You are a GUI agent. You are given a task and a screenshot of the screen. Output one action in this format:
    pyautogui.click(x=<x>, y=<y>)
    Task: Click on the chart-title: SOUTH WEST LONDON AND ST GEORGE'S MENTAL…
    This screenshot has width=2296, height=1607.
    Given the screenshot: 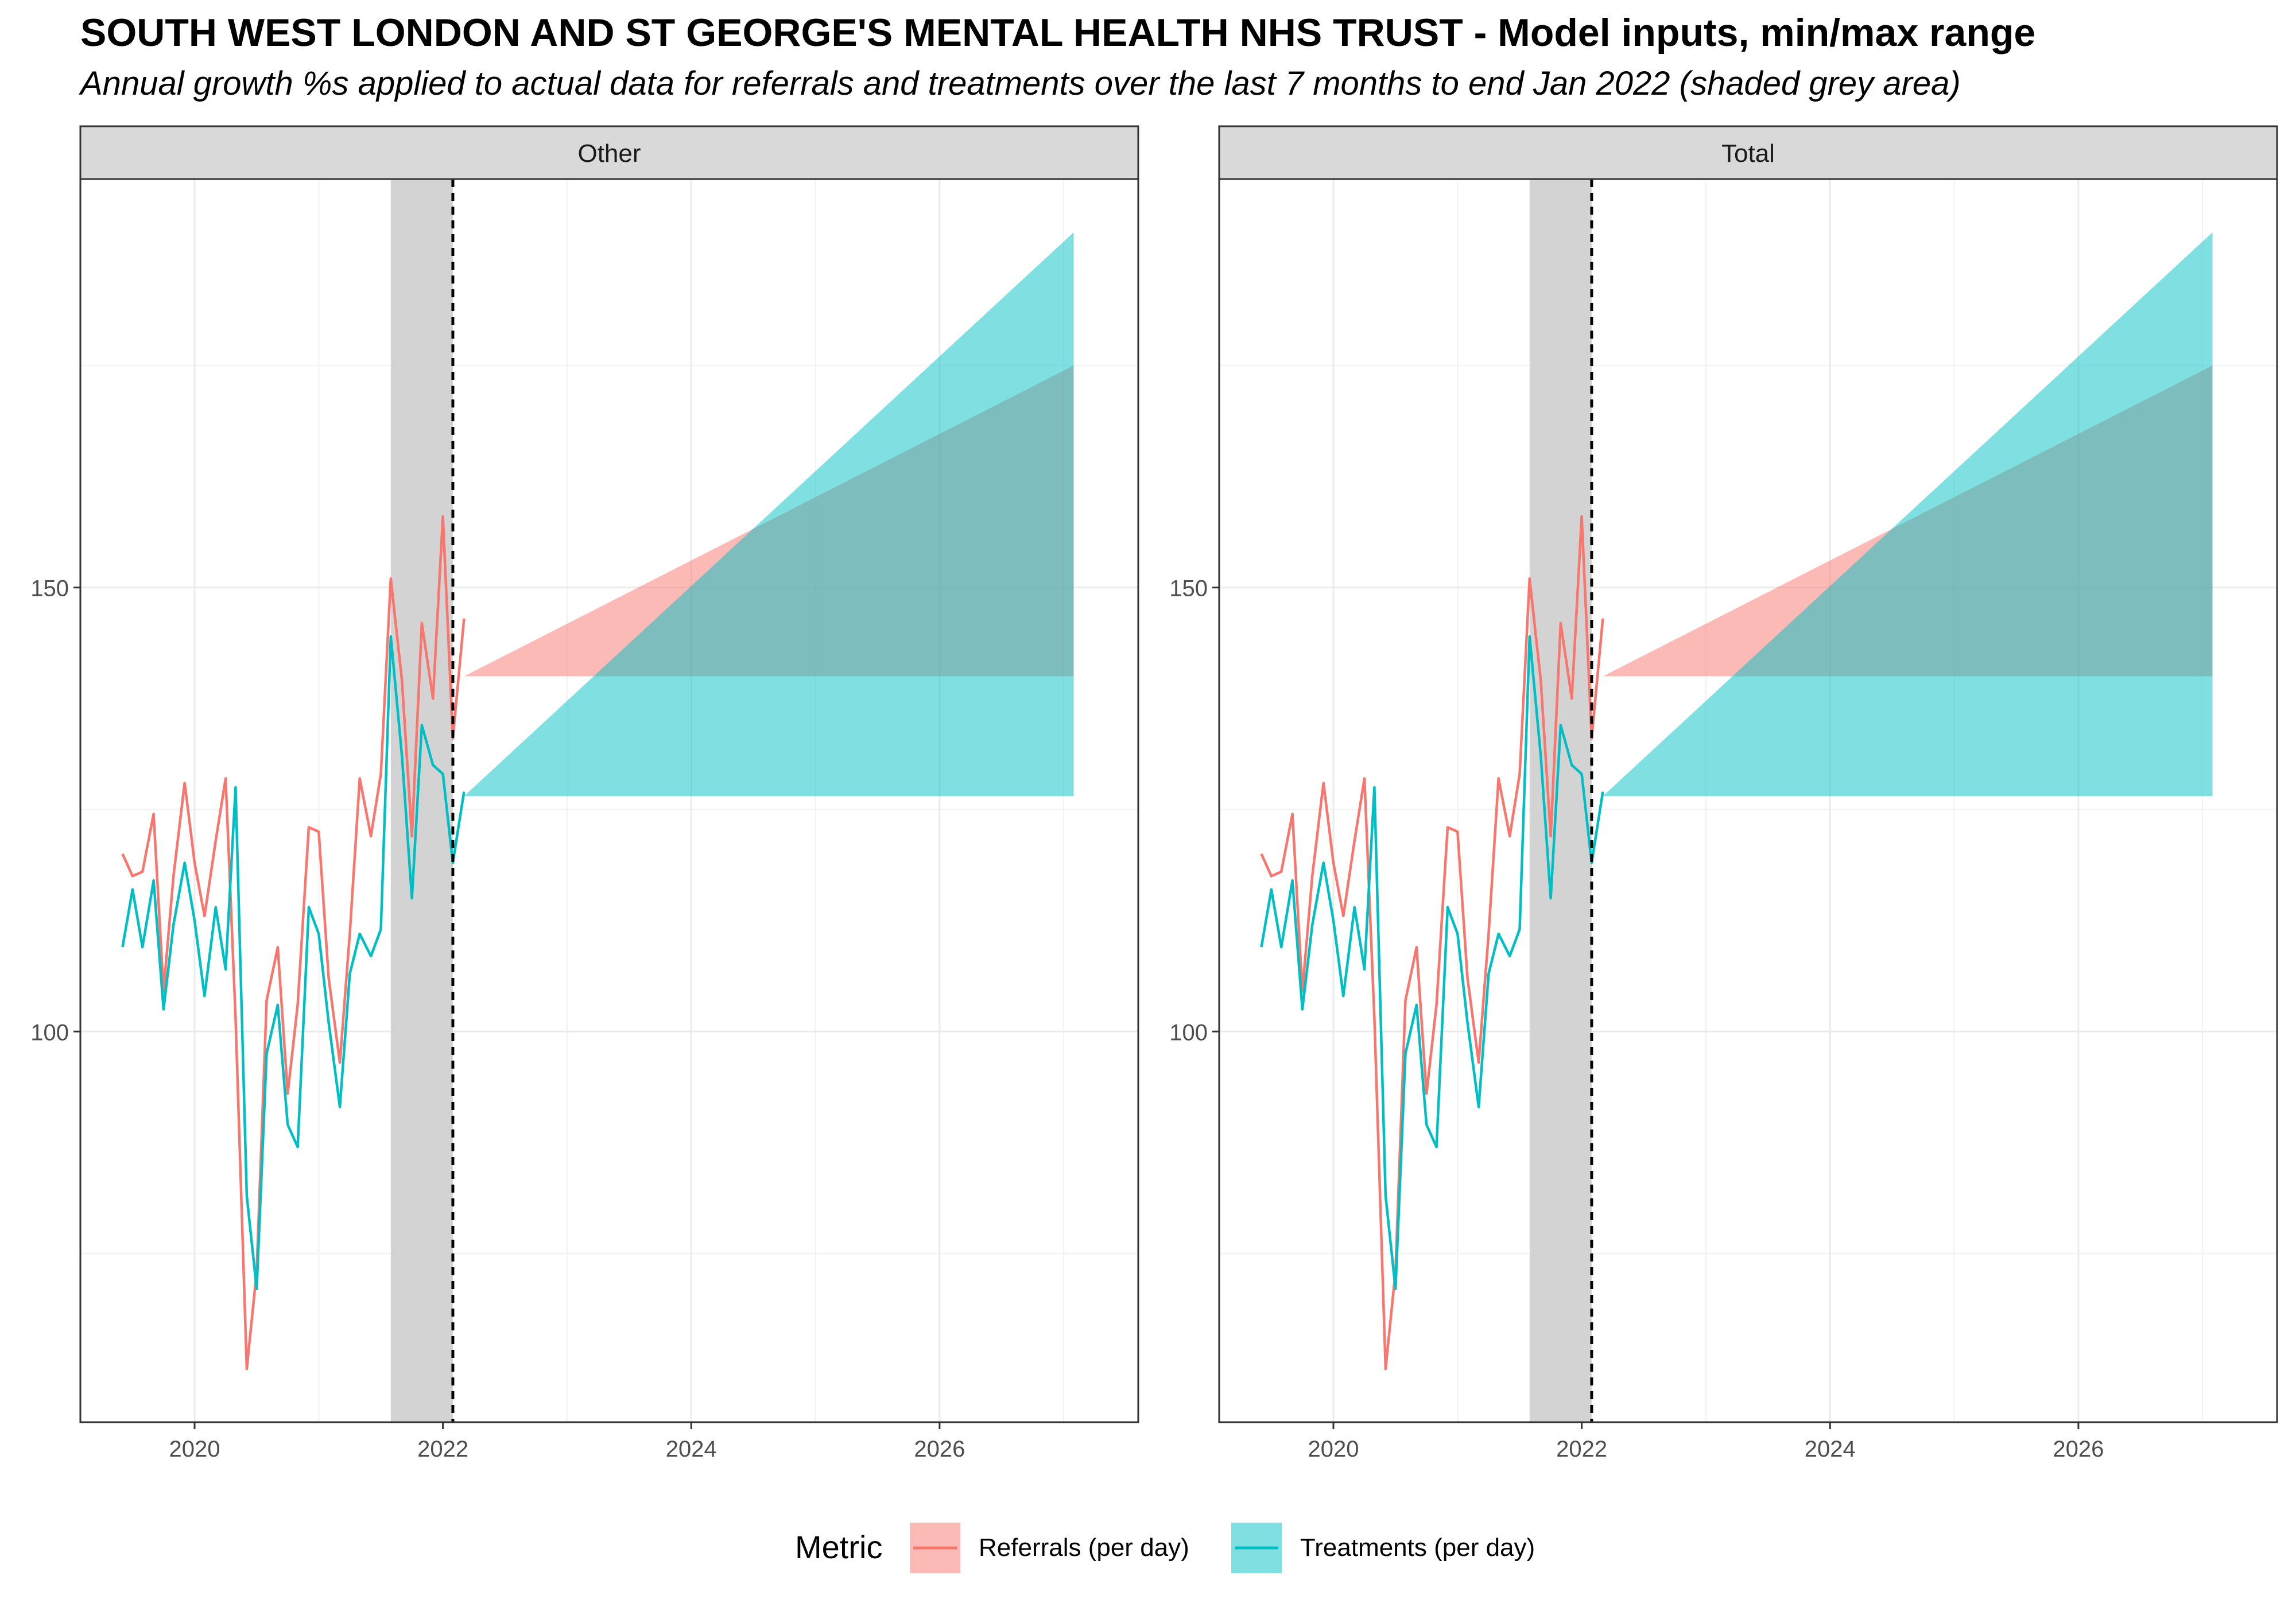 What is the action you would take?
    pyautogui.click(x=1058, y=33)
    